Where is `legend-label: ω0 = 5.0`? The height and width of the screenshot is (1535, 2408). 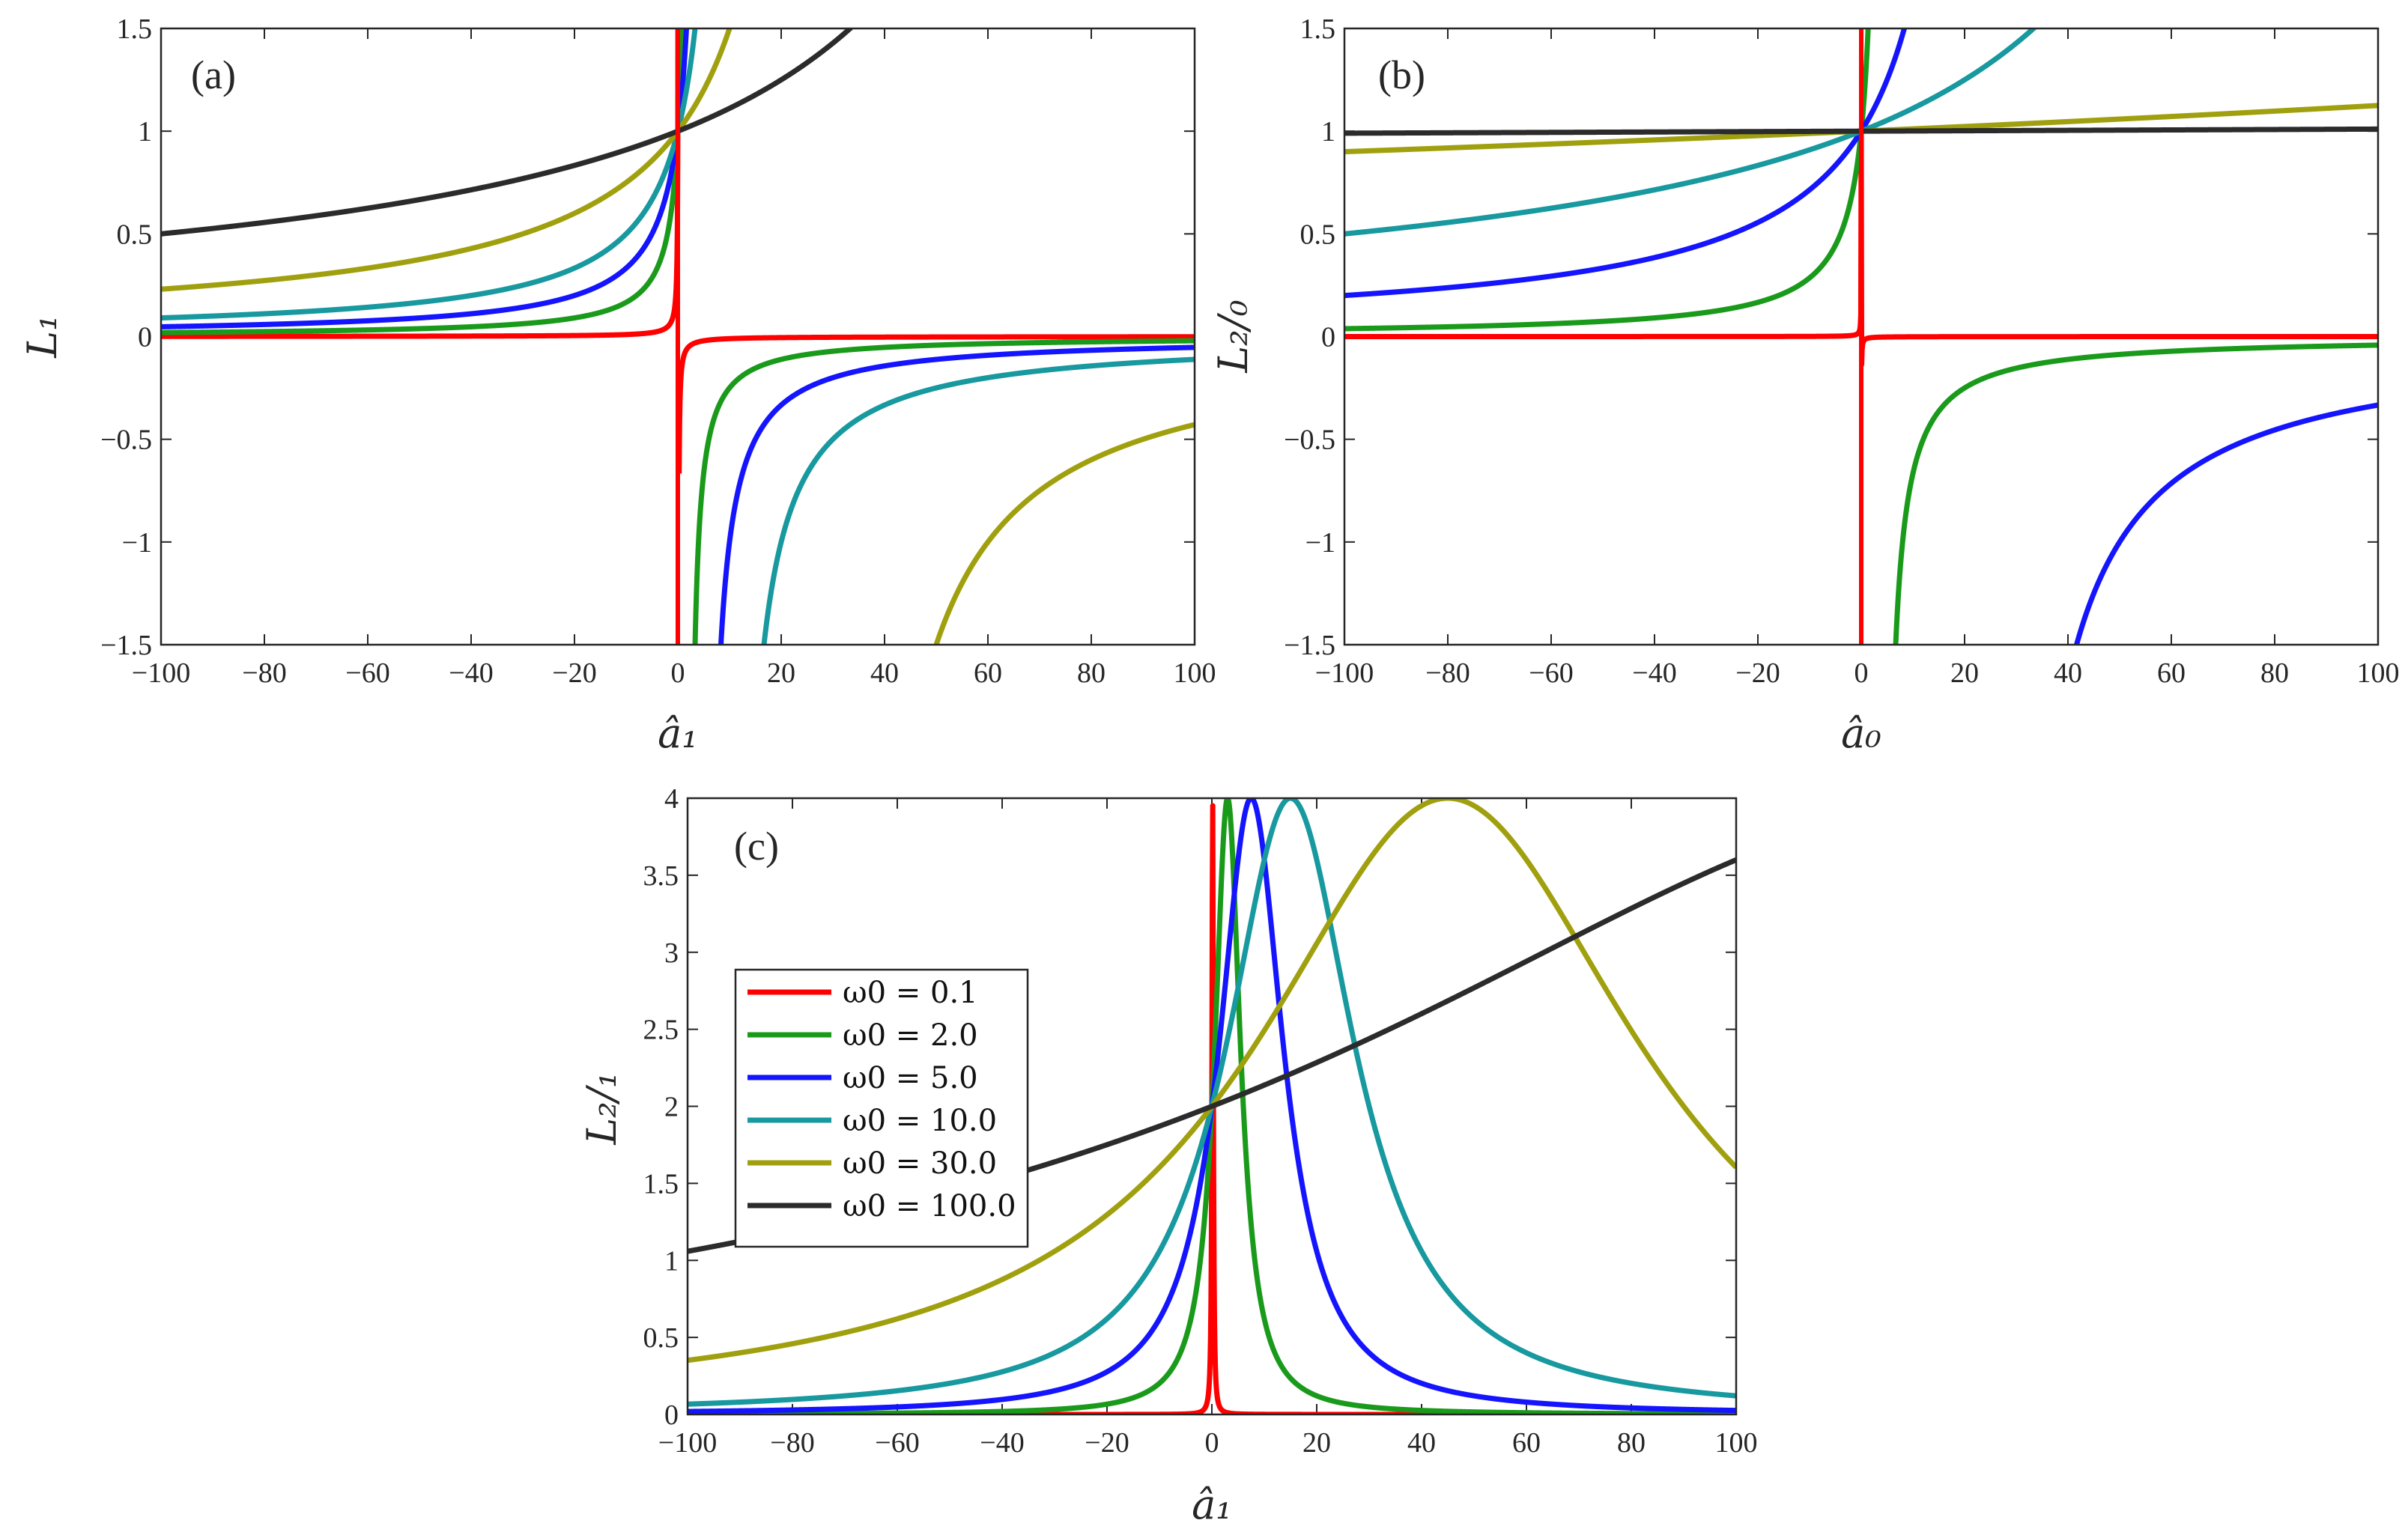
legend-label: ω0 = 5.0 is located at coordinates (911, 1078).